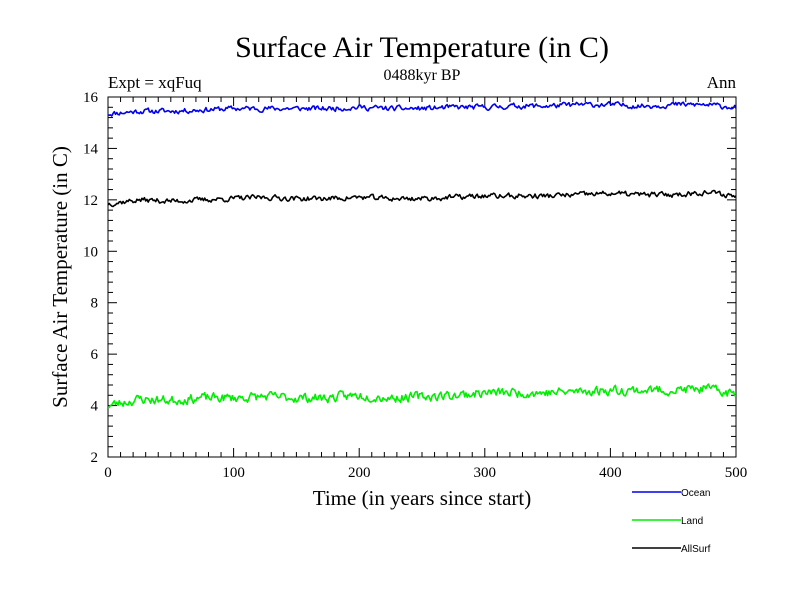 This screenshot has width=800, height=600. I want to click on x-axis-label: Time (in years since start), so click(422, 498).